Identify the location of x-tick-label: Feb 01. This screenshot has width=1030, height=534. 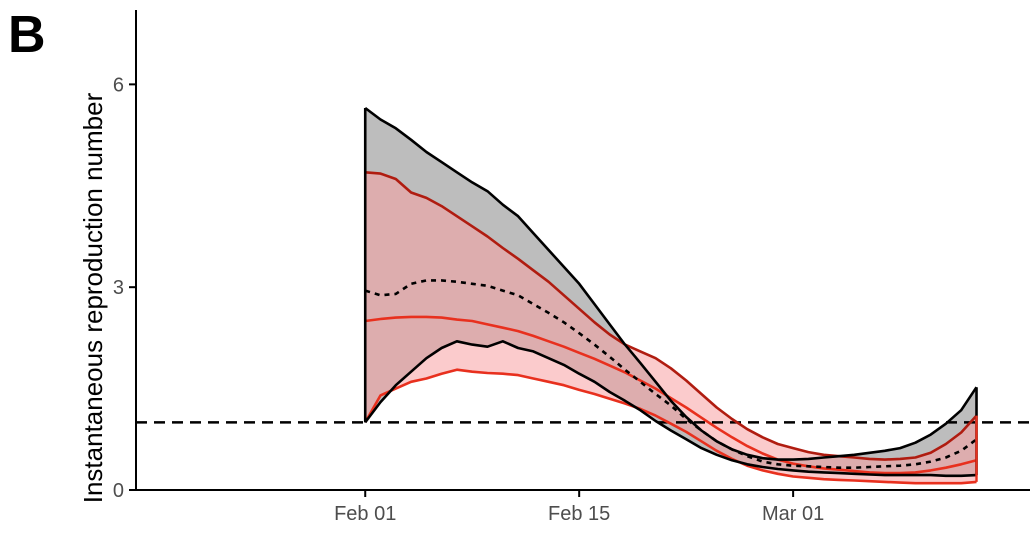
(365, 514).